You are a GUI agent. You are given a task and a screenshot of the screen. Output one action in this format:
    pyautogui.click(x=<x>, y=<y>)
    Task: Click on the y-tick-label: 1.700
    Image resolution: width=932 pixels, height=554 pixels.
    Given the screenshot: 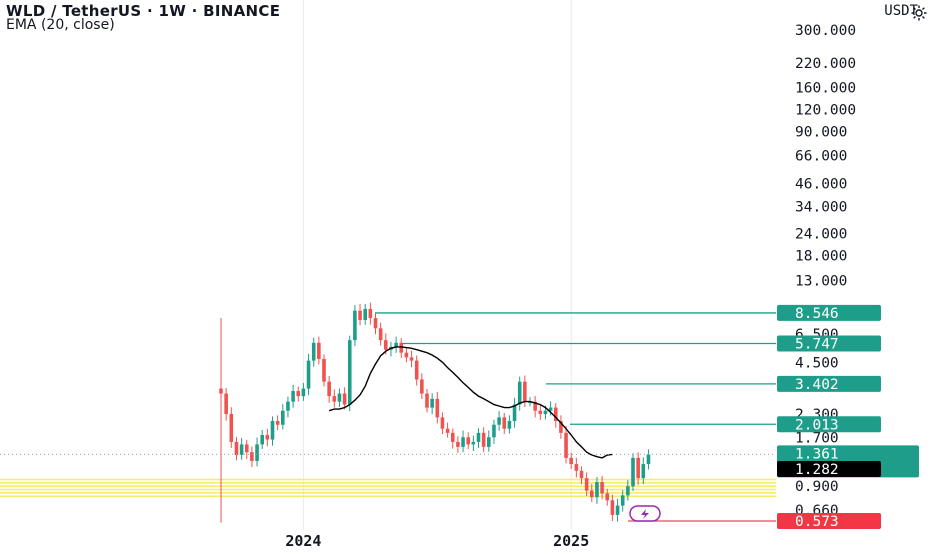 What is the action you would take?
    pyautogui.click(x=817, y=438)
    